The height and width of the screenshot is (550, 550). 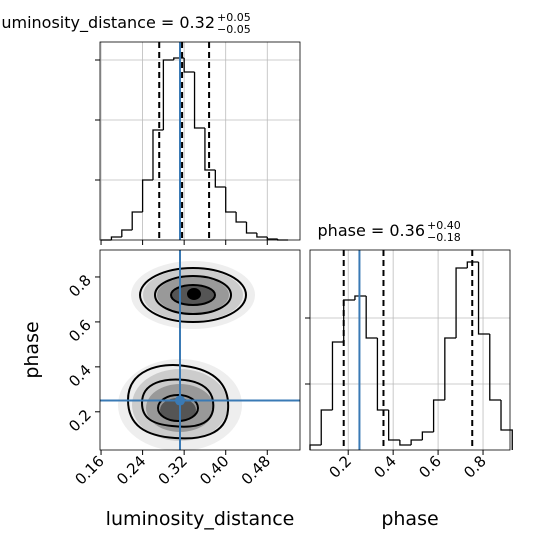 I want to click on y-tick-label: 0.4, so click(x=80, y=376).